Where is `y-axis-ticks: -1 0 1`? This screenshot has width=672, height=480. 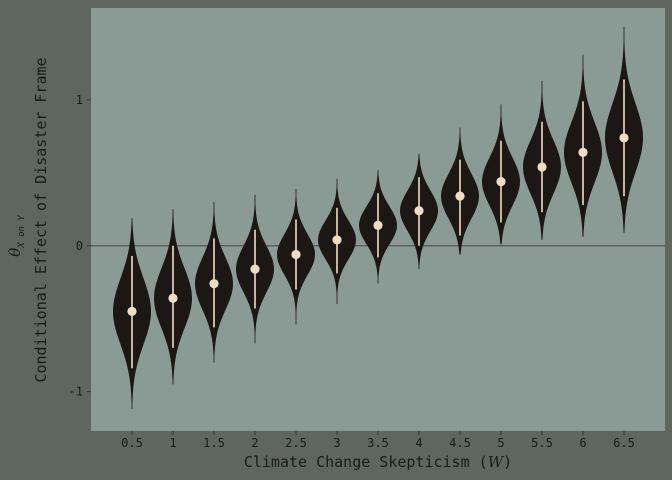
y-axis-ticks: -1 0 1 is located at coordinates (80, 246).